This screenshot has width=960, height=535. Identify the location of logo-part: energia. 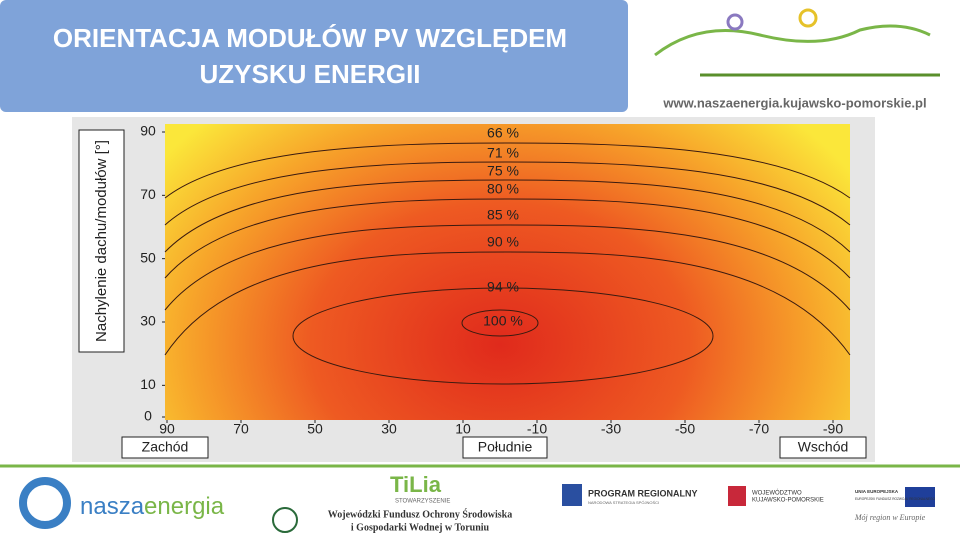
(184, 506).